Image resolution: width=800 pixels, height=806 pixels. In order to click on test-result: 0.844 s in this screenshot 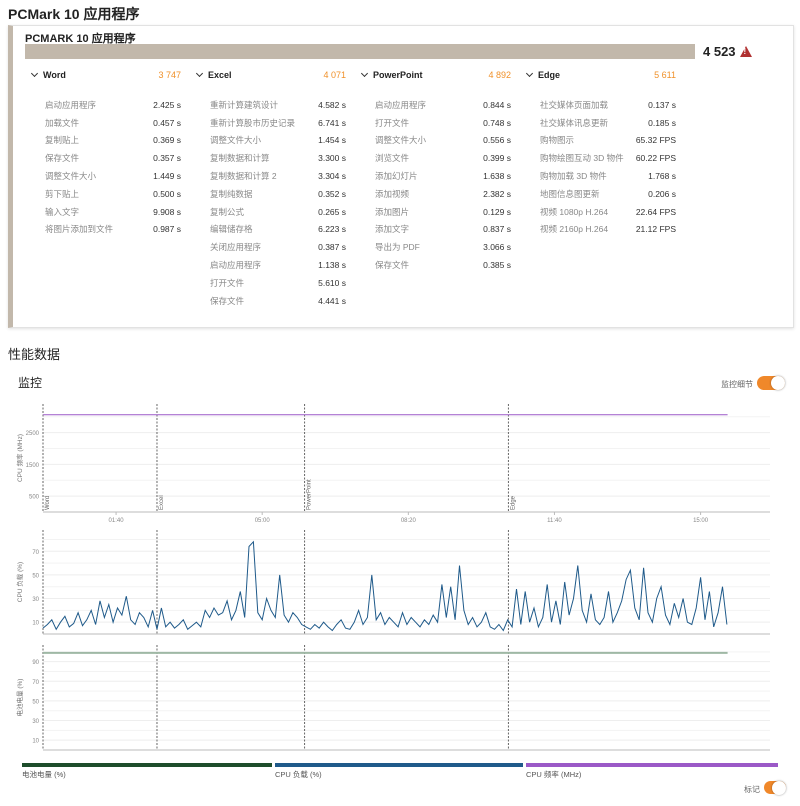, I will do `click(497, 104)`.